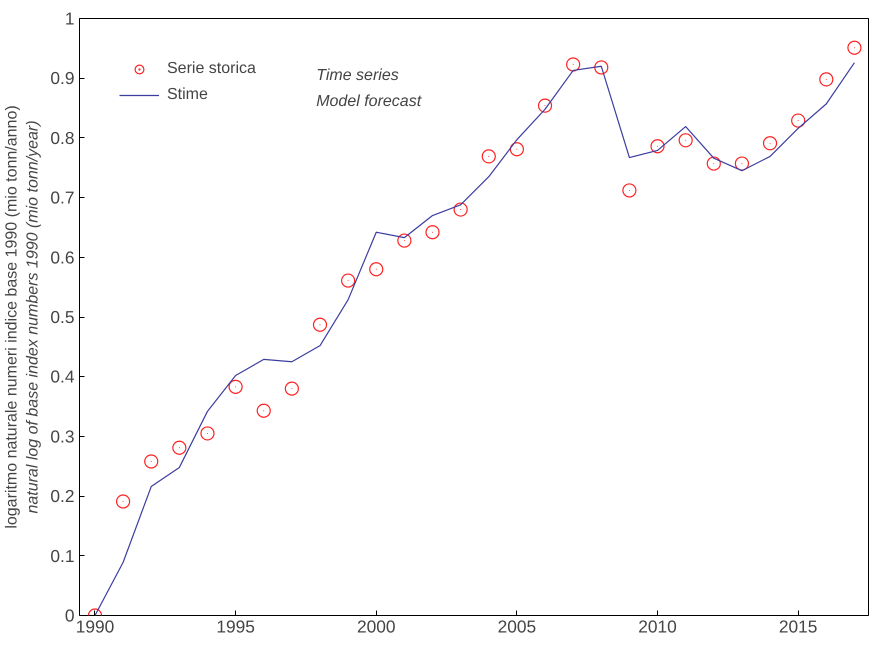 The width and height of the screenshot is (870, 649). Describe the element at coordinates (211, 69) in the screenshot. I see `legend-label: Serie storica` at that location.